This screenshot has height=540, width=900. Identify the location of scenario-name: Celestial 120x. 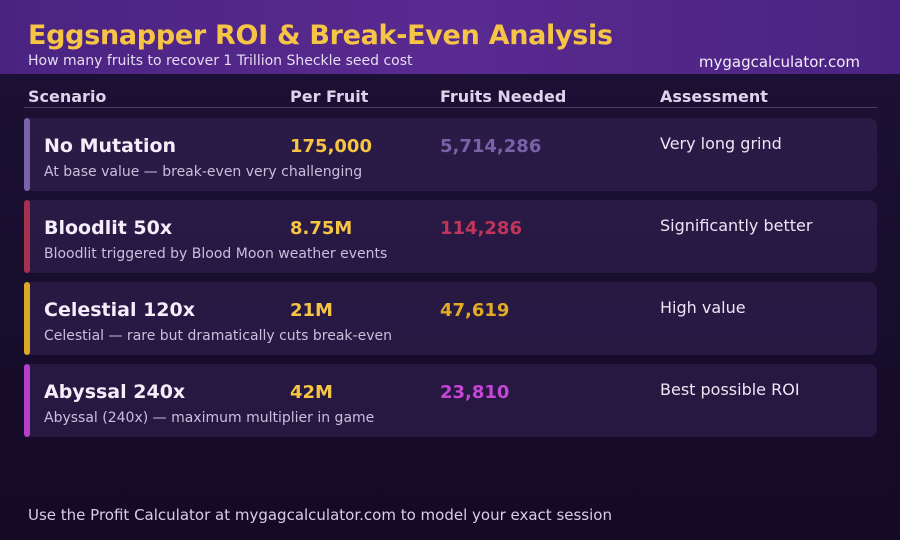
(119, 310).